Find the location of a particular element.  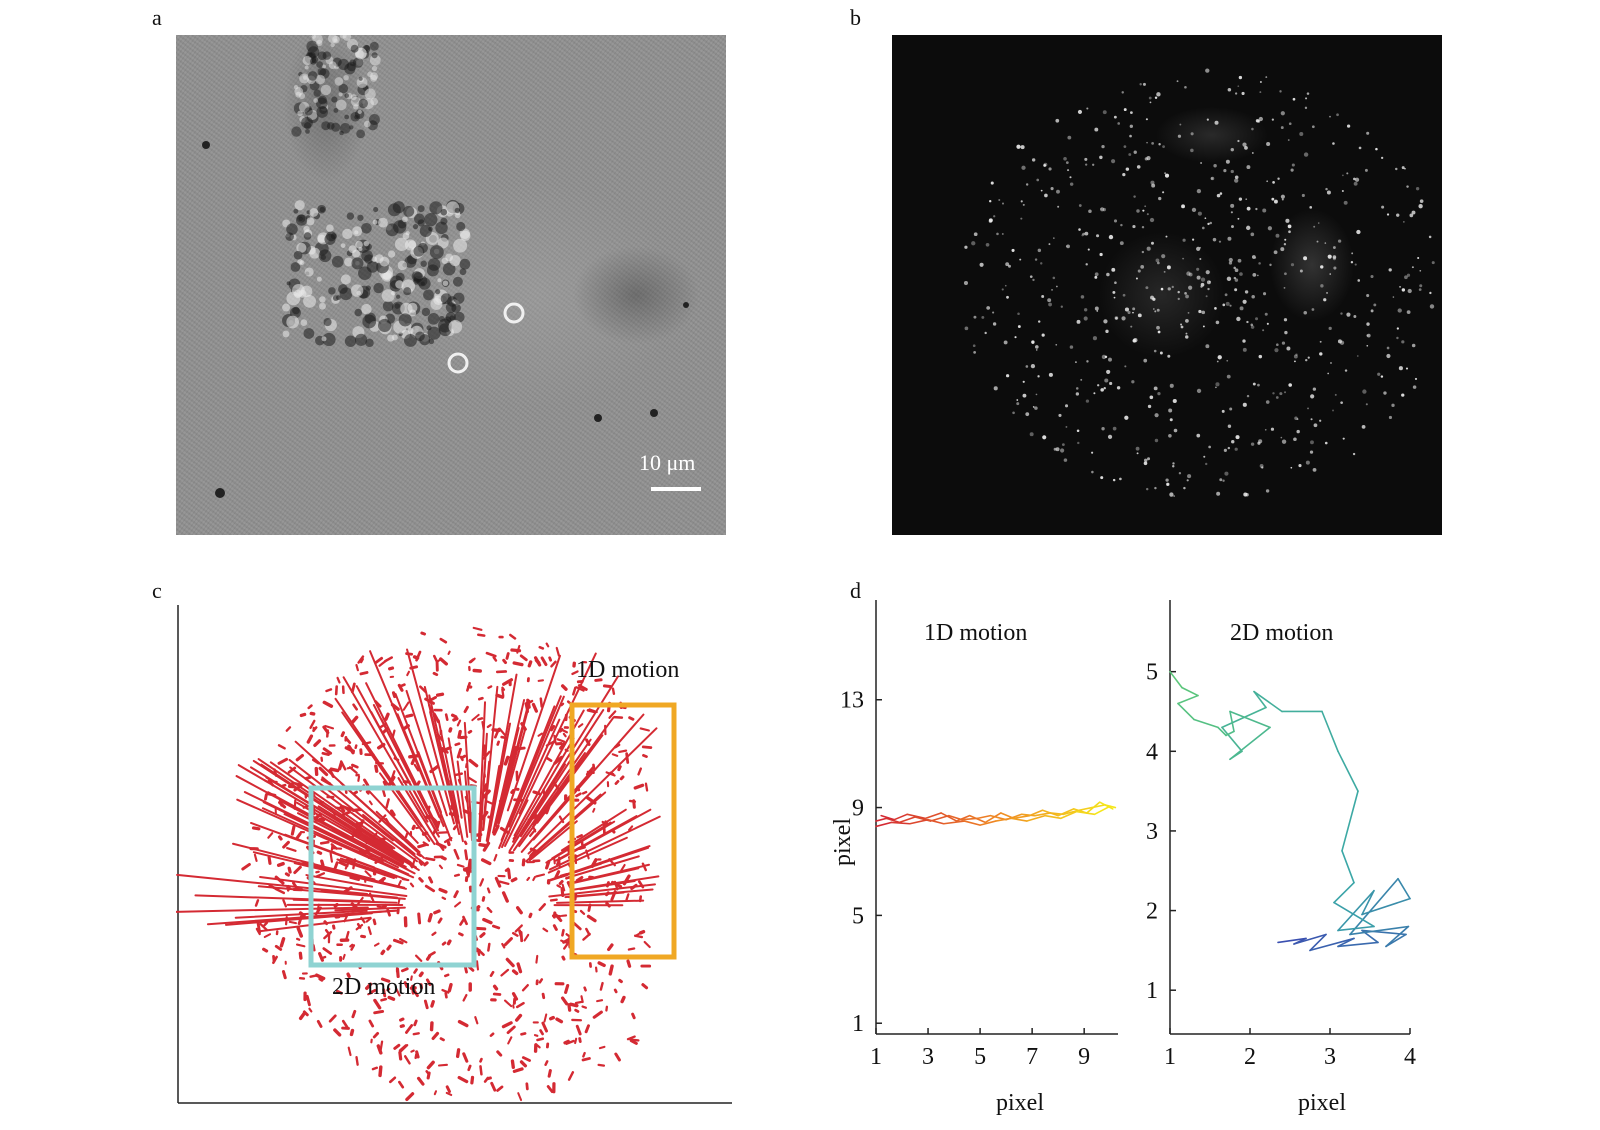

chart-1d-ylabel: pixel is located at coordinates (843, 842).